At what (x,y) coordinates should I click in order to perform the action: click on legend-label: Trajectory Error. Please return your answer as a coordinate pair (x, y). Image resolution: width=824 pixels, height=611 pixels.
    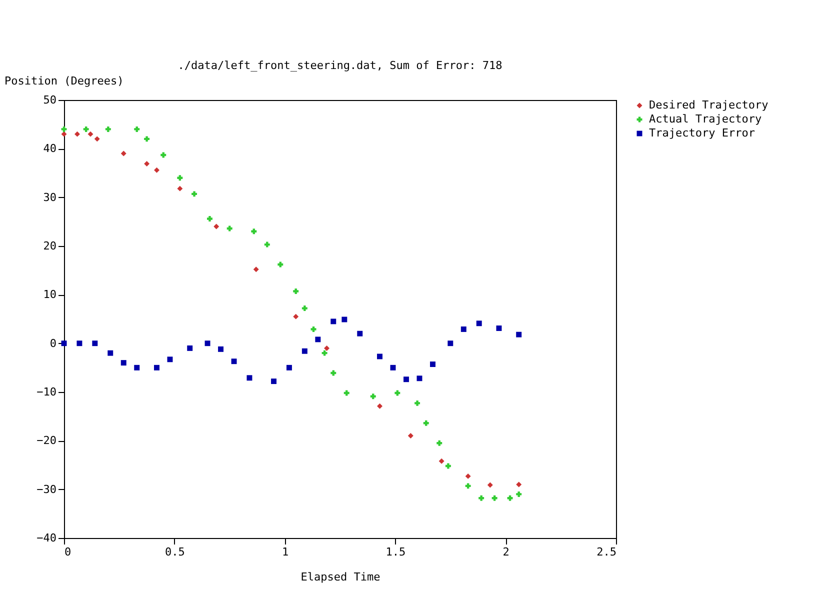
    Looking at the image, I should click on (702, 133).